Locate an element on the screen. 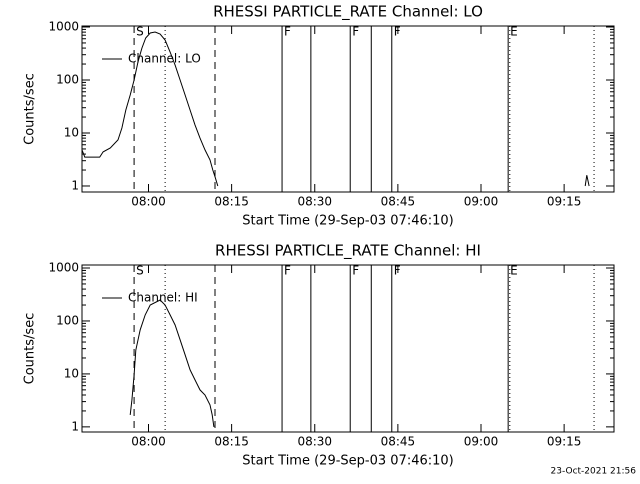  footer: 23-Oct-2021 21:56 is located at coordinates (594, 472).